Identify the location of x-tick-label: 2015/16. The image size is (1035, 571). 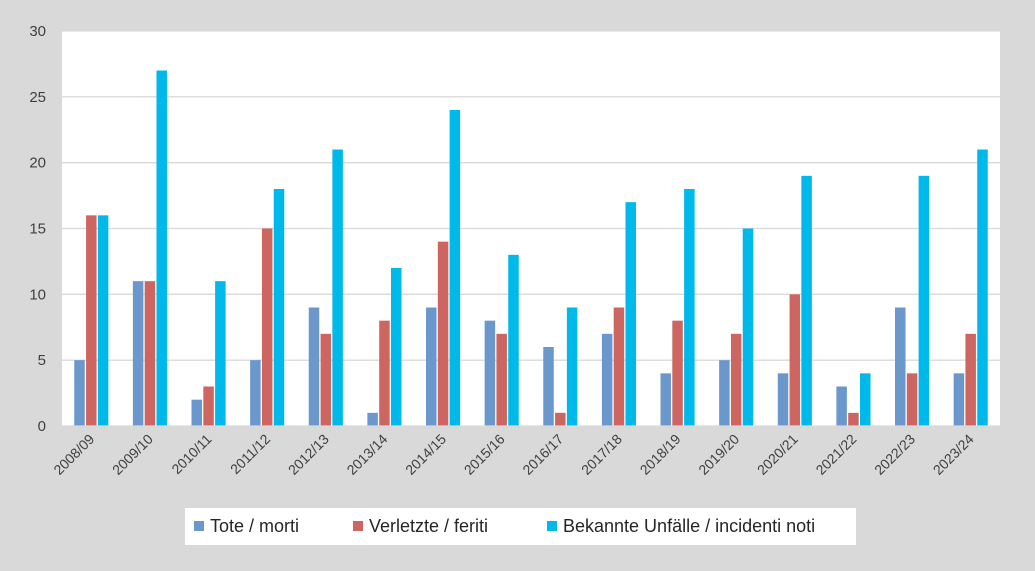
(484, 454).